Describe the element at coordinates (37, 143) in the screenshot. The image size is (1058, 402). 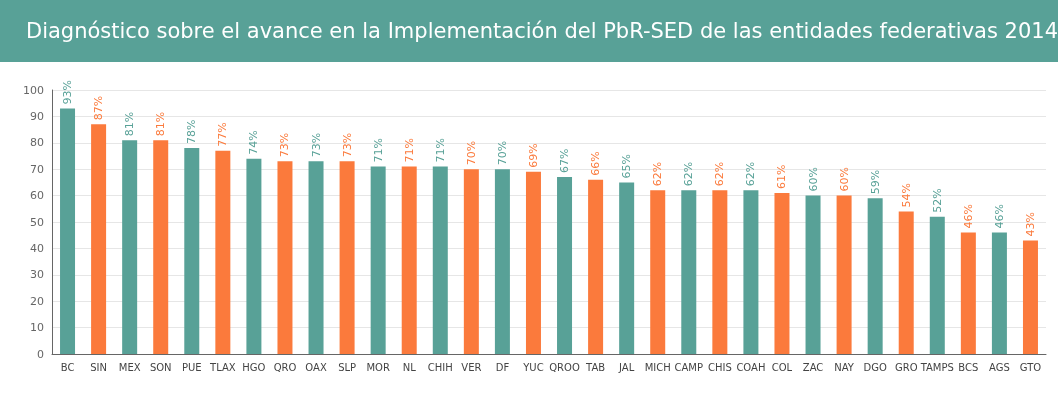
I see `y-tick-label: 80` at that location.